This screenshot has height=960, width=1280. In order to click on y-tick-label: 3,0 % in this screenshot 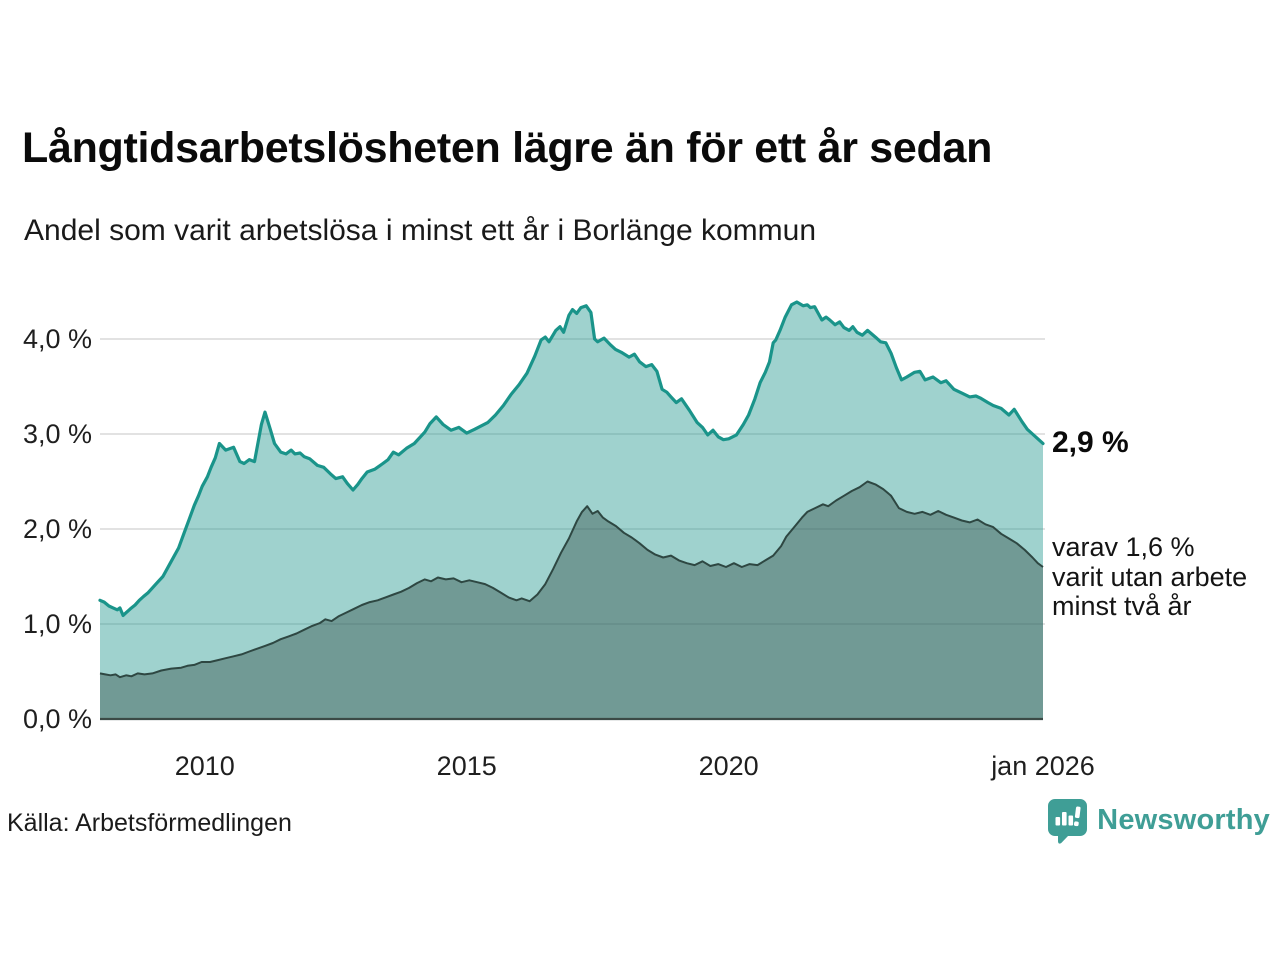, I will do `click(57, 434)`.